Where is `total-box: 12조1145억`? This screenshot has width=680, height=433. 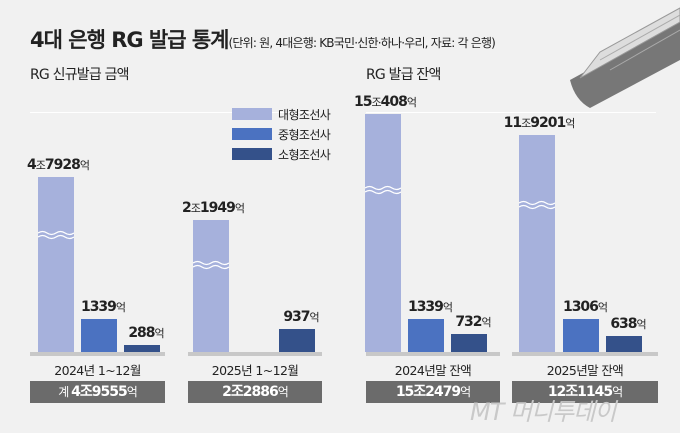
total-box: 12조1145억 is located at coordinates (585, 392).